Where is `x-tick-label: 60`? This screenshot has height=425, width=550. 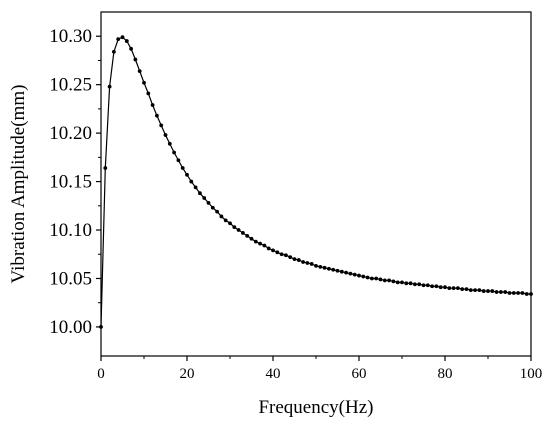 x-tick-label: 60 is located at coordinates (359, 374).